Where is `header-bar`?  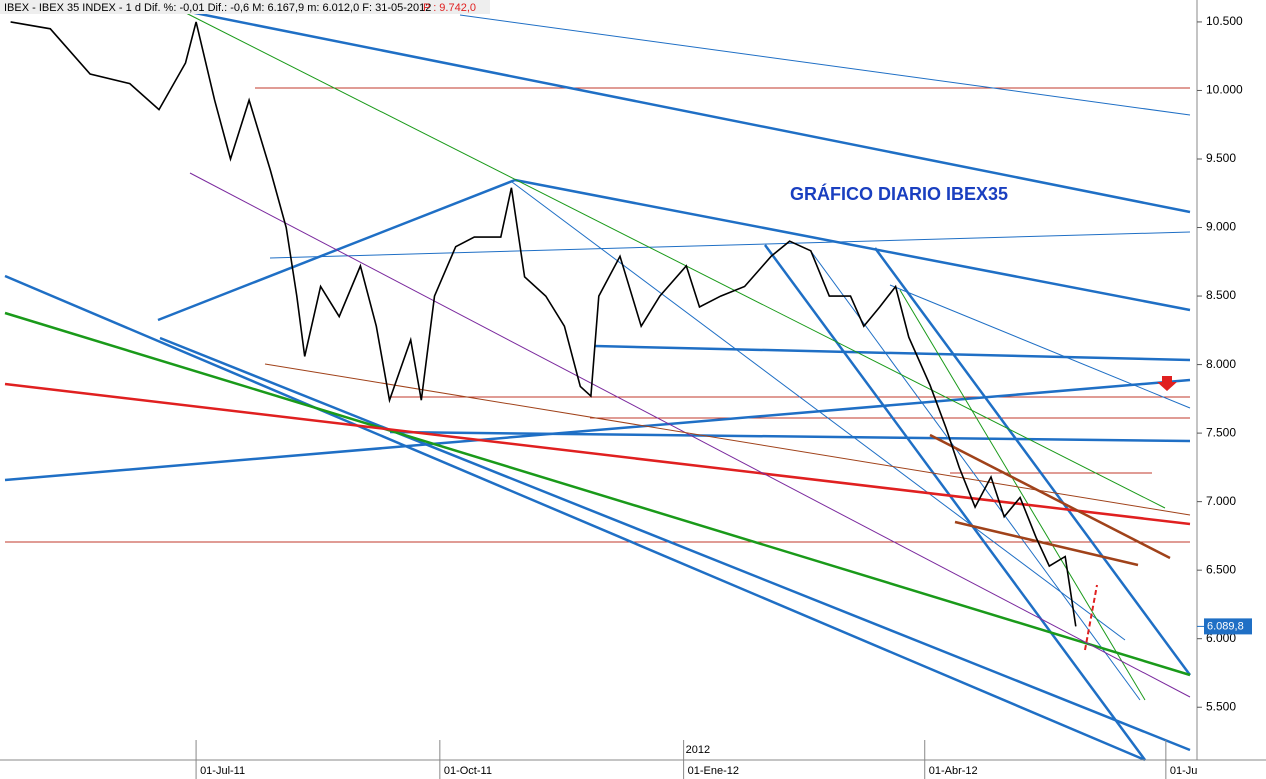
header-bar is located at coordinates (245, 7).